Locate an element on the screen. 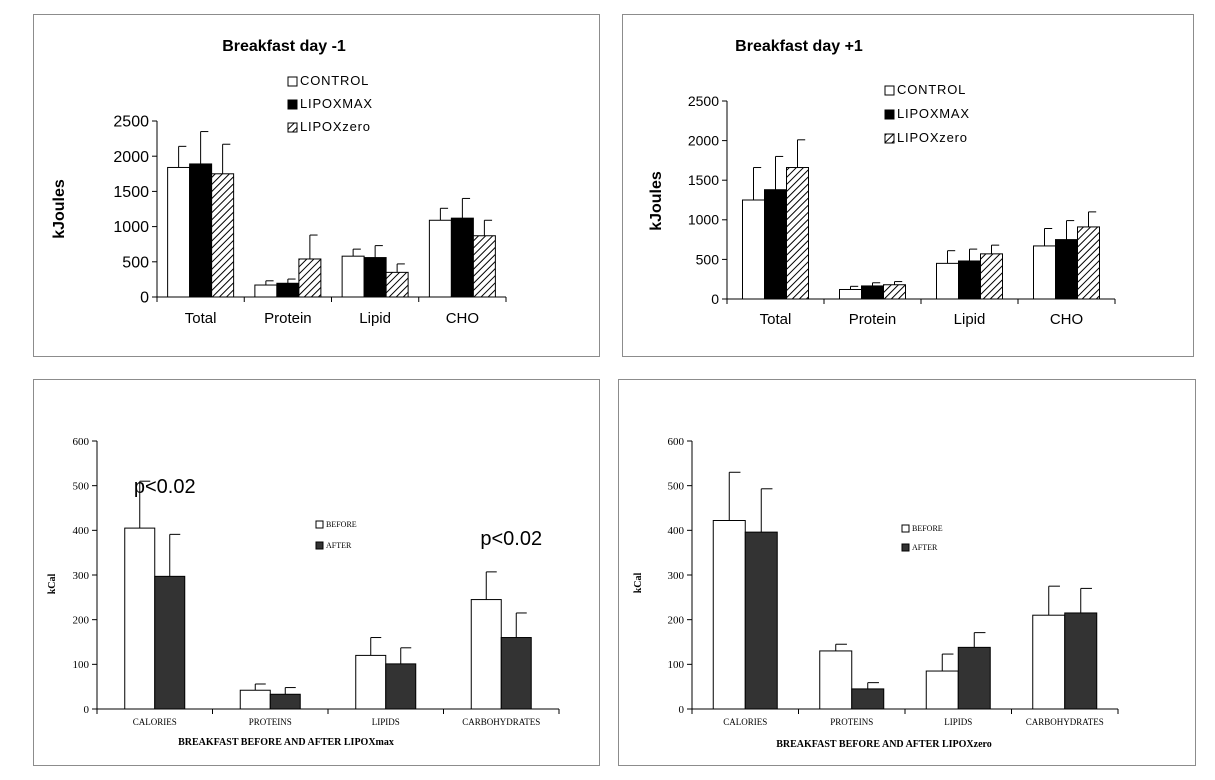 The height and width of the screenshot is (780, 1215). bar-control-lipid is located at coordinates (353, 276).